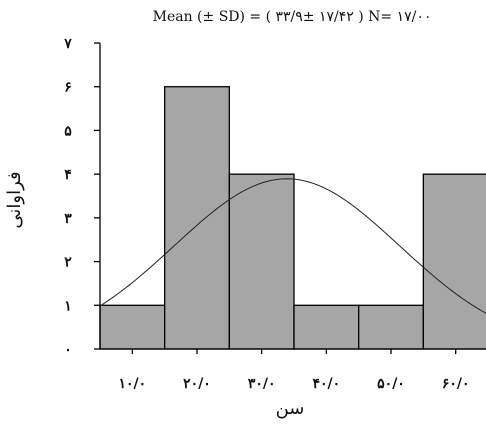 This screenshot has width=486, height=427. Describe the element at coordinates (68, 263) in the screenshot. I see `y-tick-label: ۲` at that location.